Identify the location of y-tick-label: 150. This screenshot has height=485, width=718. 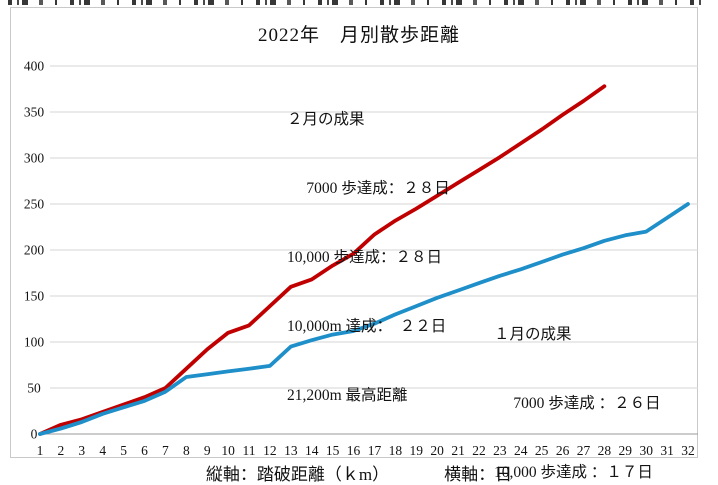
(34, 296).